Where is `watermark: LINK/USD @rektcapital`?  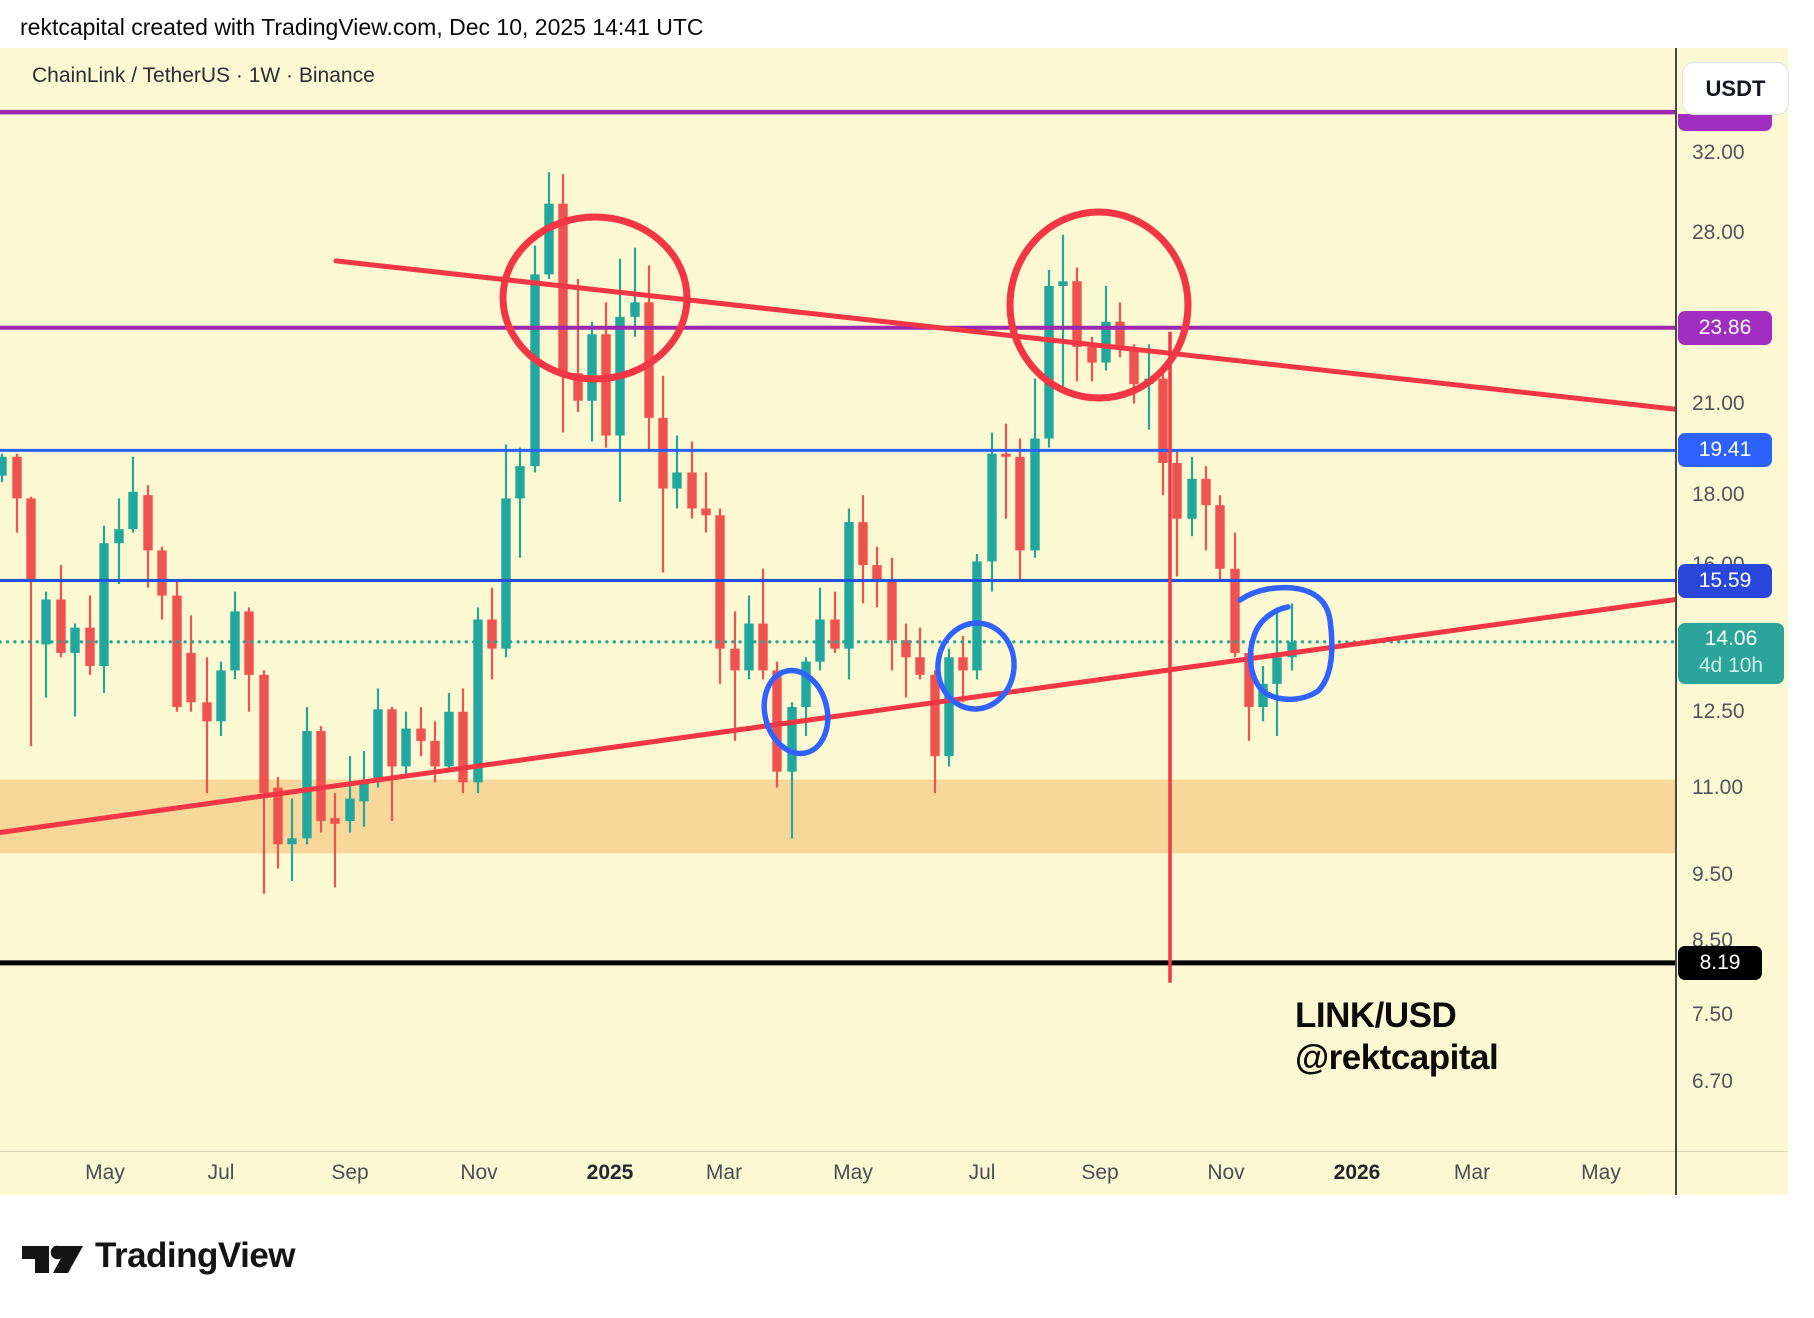
watermark: LINK/USD @rektcapital is located at coordinates (1397, 1037).